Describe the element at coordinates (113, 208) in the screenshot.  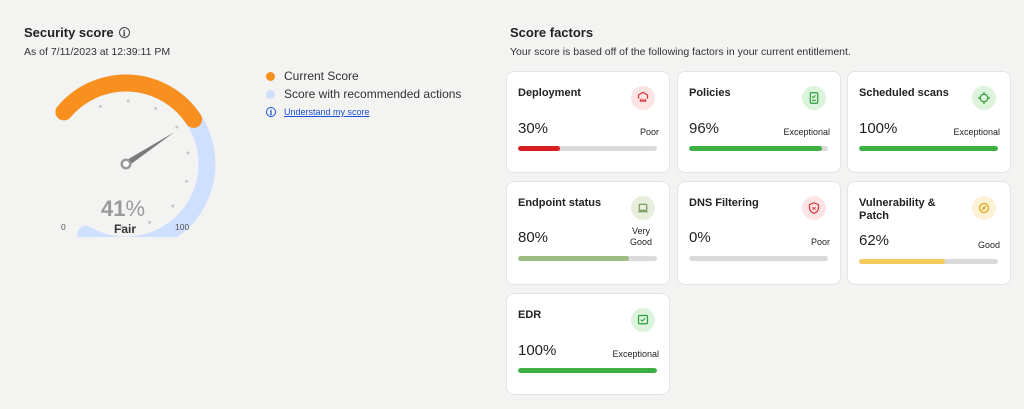
I see `gauge-percent-value: 41` at that location.